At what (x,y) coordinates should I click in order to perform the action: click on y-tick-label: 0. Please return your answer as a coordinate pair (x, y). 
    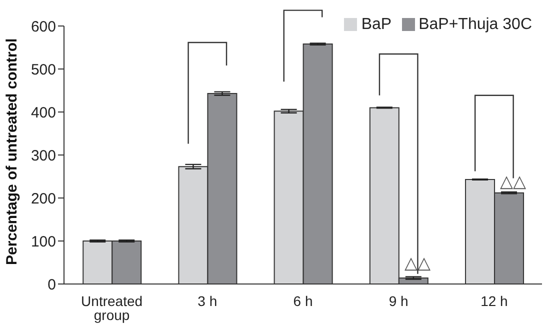
    Looking at the image, I should click on (52, 285).